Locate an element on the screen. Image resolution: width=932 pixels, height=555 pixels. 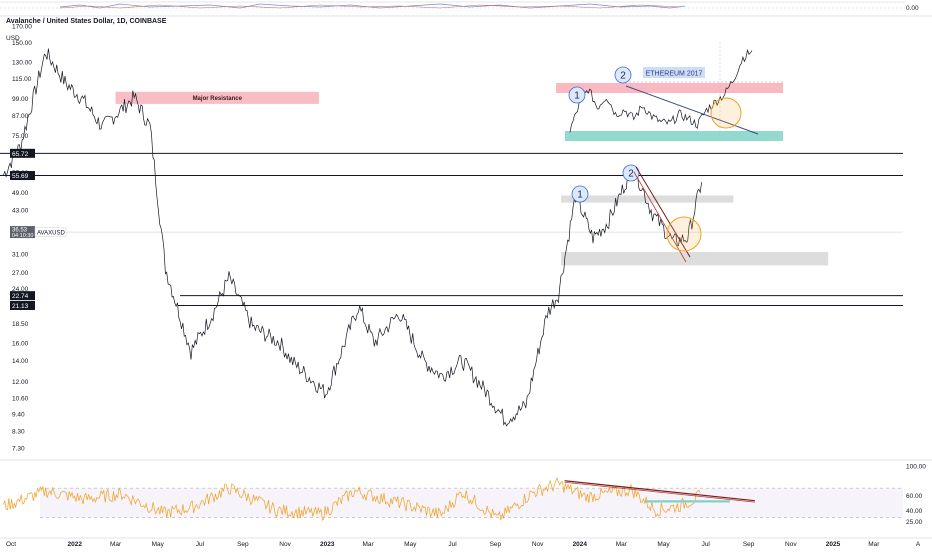
y-tick-label: 9.40 is located at coordinates (18, 415).